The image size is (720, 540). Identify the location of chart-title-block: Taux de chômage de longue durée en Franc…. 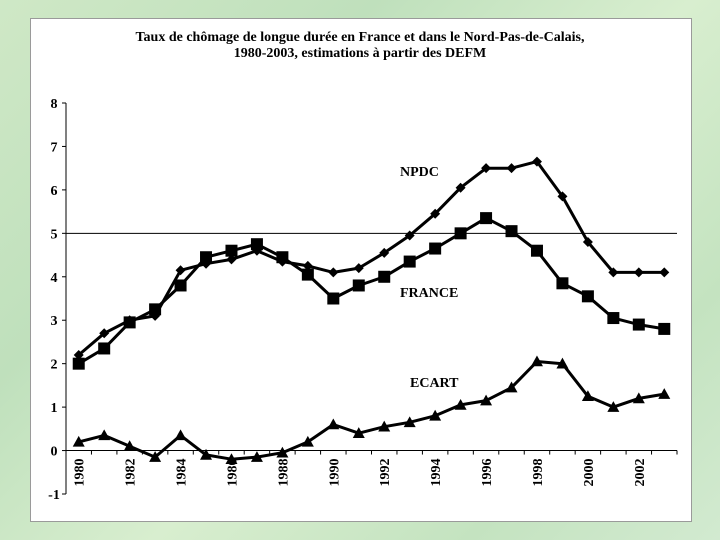
(360, 46).